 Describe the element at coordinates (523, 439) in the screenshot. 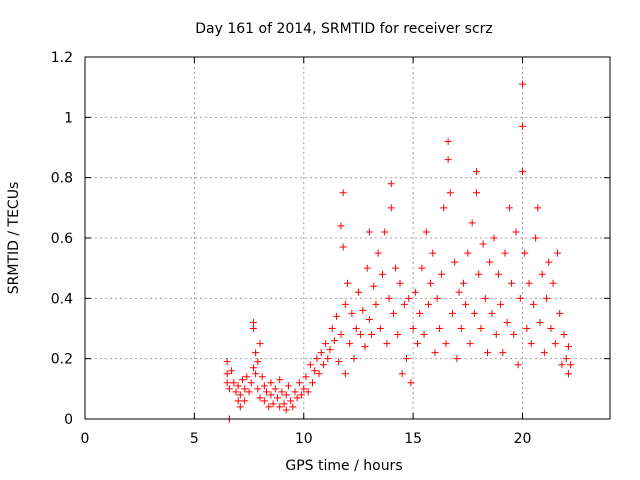

I see `x-tick-label: 20` at that location.